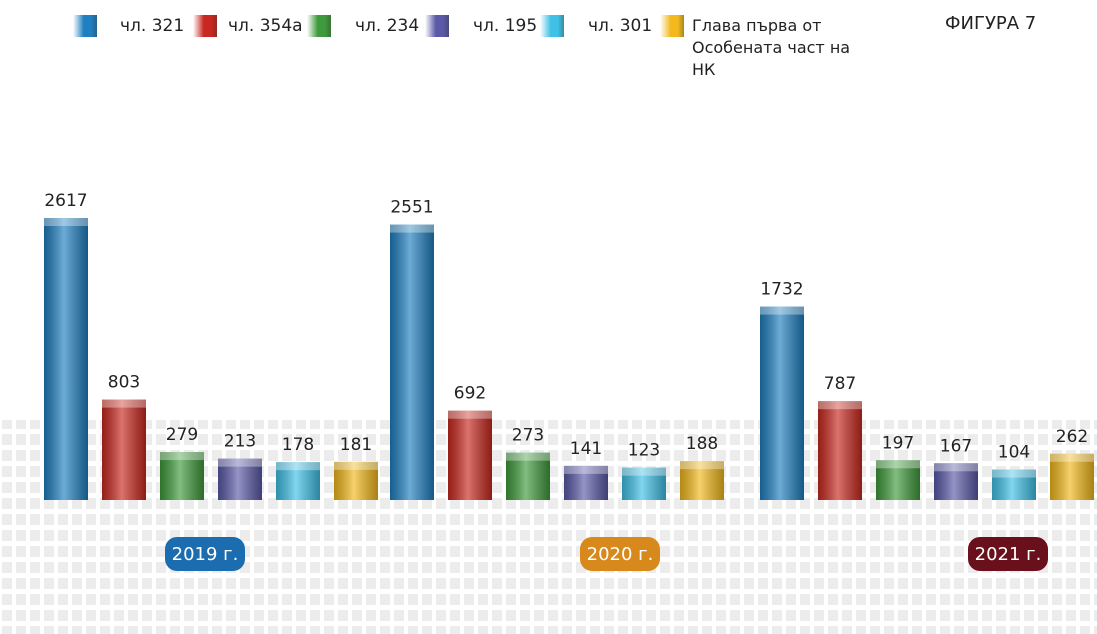 This screenshot has height=634, width=1097. I want to click on category-label: 2021 г., so click(1008, 554).